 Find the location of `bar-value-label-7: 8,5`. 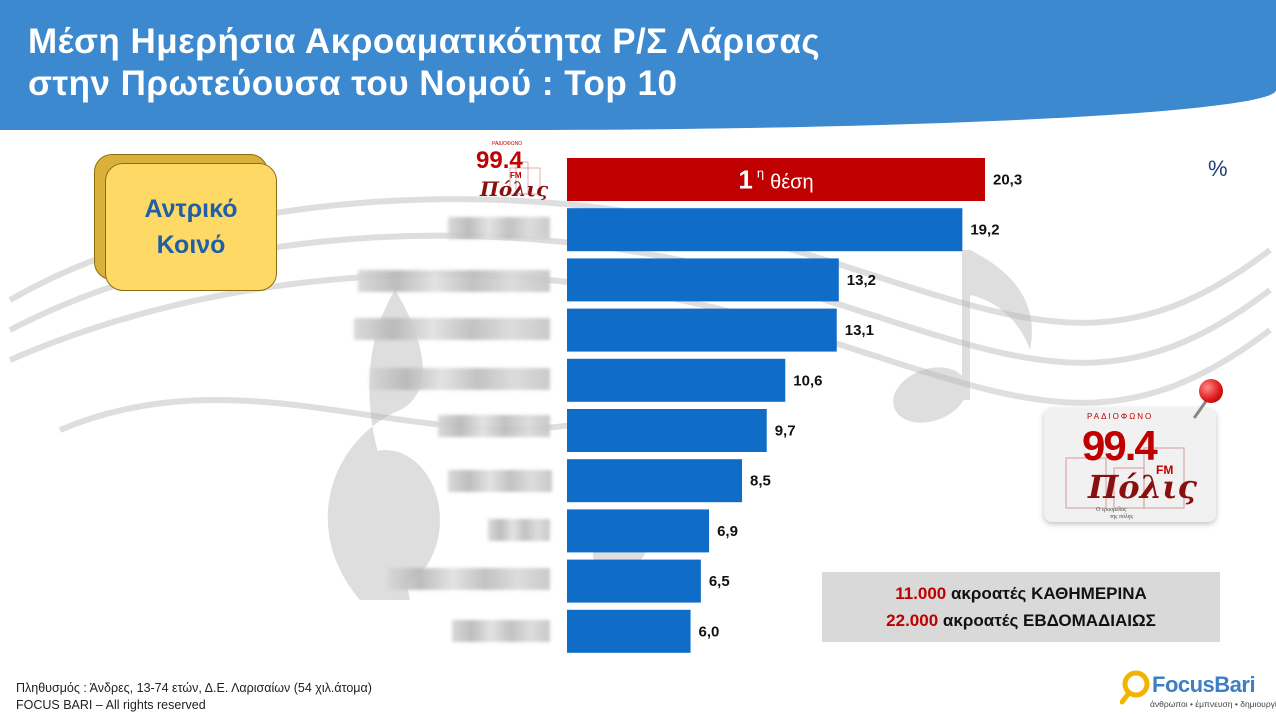

bar-value-label-7: 8,5 is located at coordinates (760, 481).